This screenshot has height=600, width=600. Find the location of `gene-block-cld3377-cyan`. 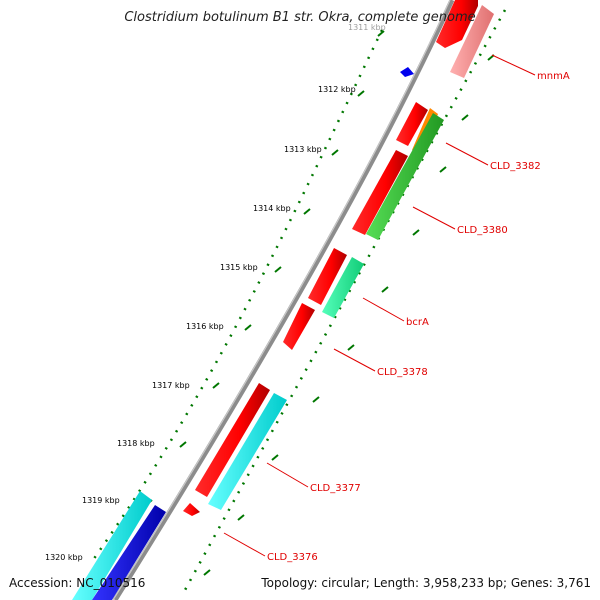

gene-block-cld3377-cyan is located at coordinates (247, 451).